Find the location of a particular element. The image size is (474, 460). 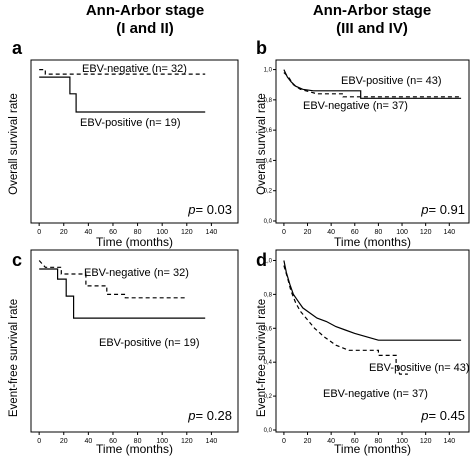

y-tick-label-d: 0,2 is located at coordinates (268, 397).